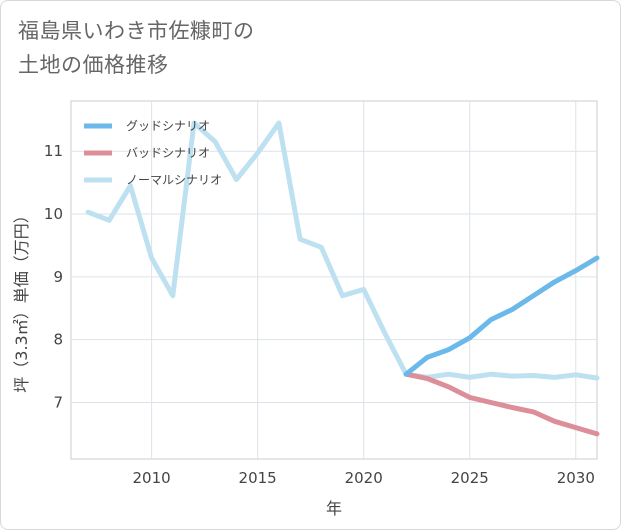  I want to click on legend-label-1: バッドシナリオ, so click(168, 153).